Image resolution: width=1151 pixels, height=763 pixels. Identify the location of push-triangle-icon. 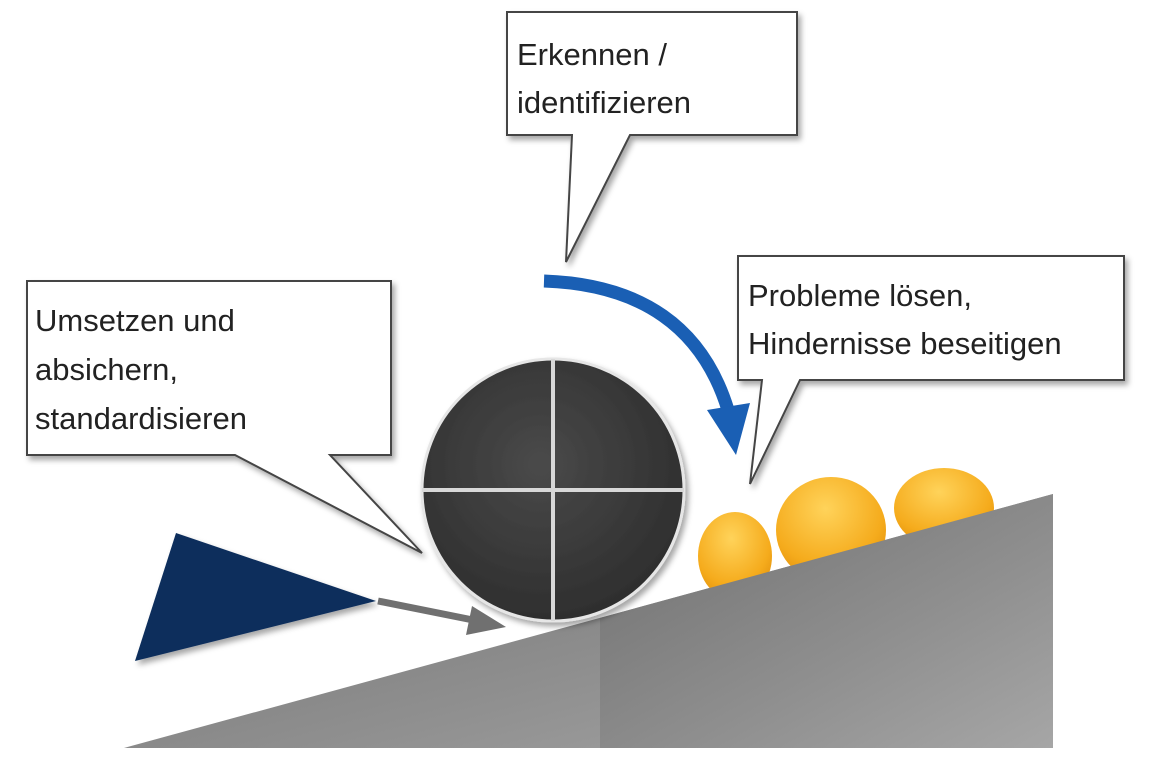
(255, 597).